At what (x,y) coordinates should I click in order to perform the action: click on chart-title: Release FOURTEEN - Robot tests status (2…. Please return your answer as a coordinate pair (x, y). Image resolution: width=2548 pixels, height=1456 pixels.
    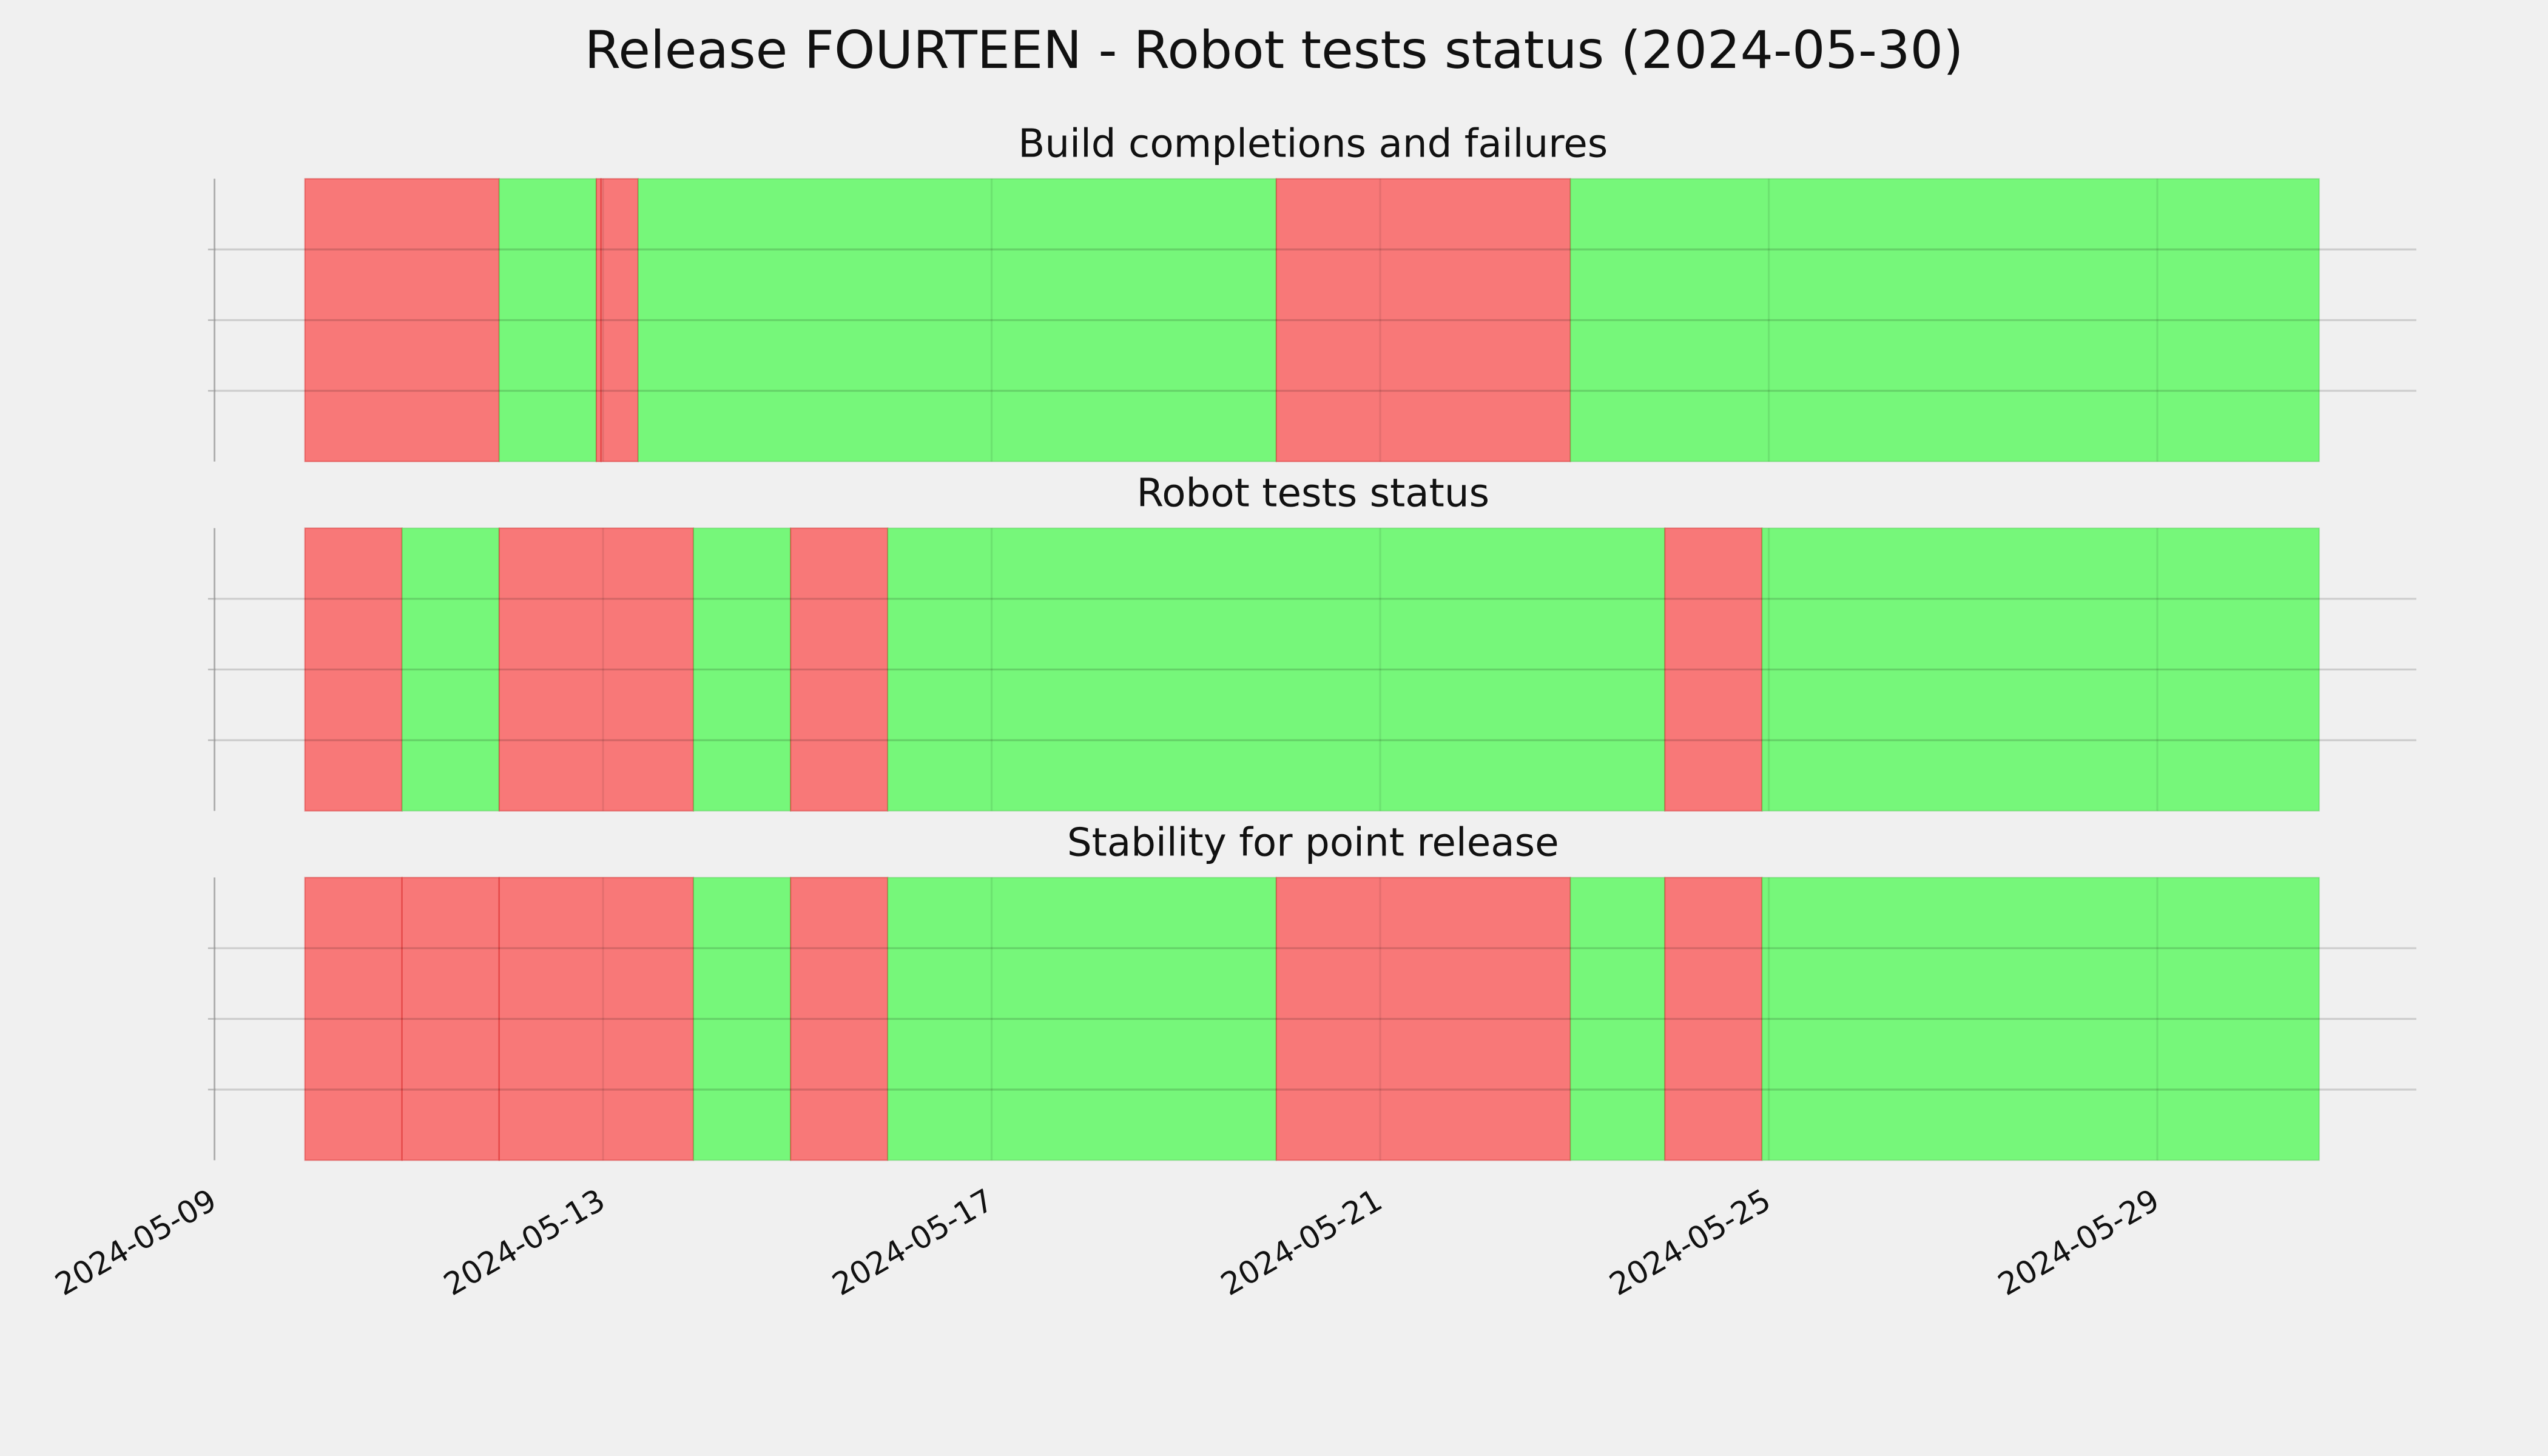
    Looking at the image, I should click on (1274, 50).